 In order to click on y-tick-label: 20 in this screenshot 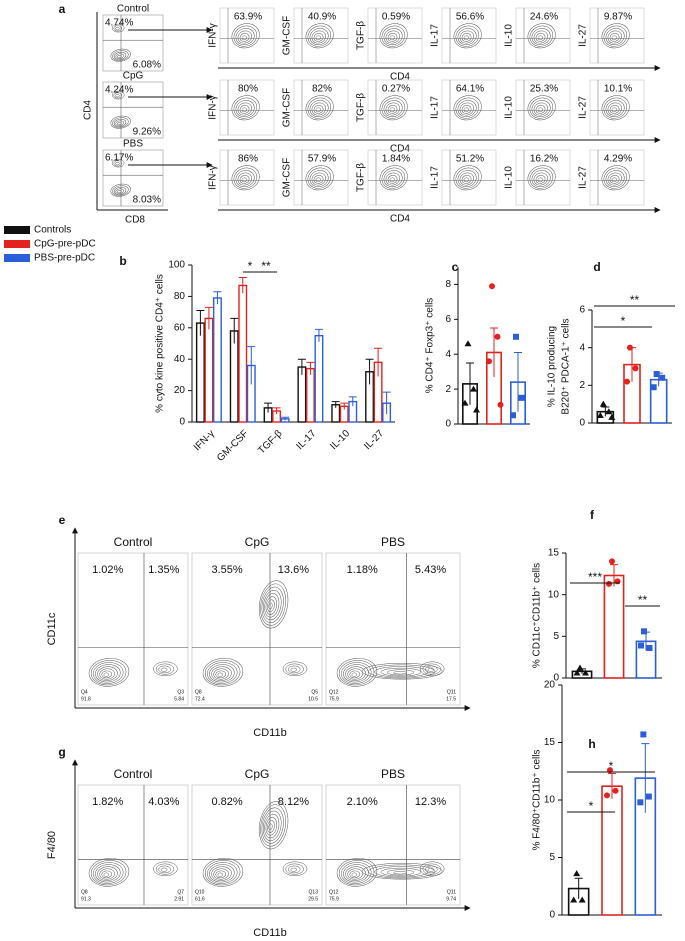, I will do `click(550, 685)`.